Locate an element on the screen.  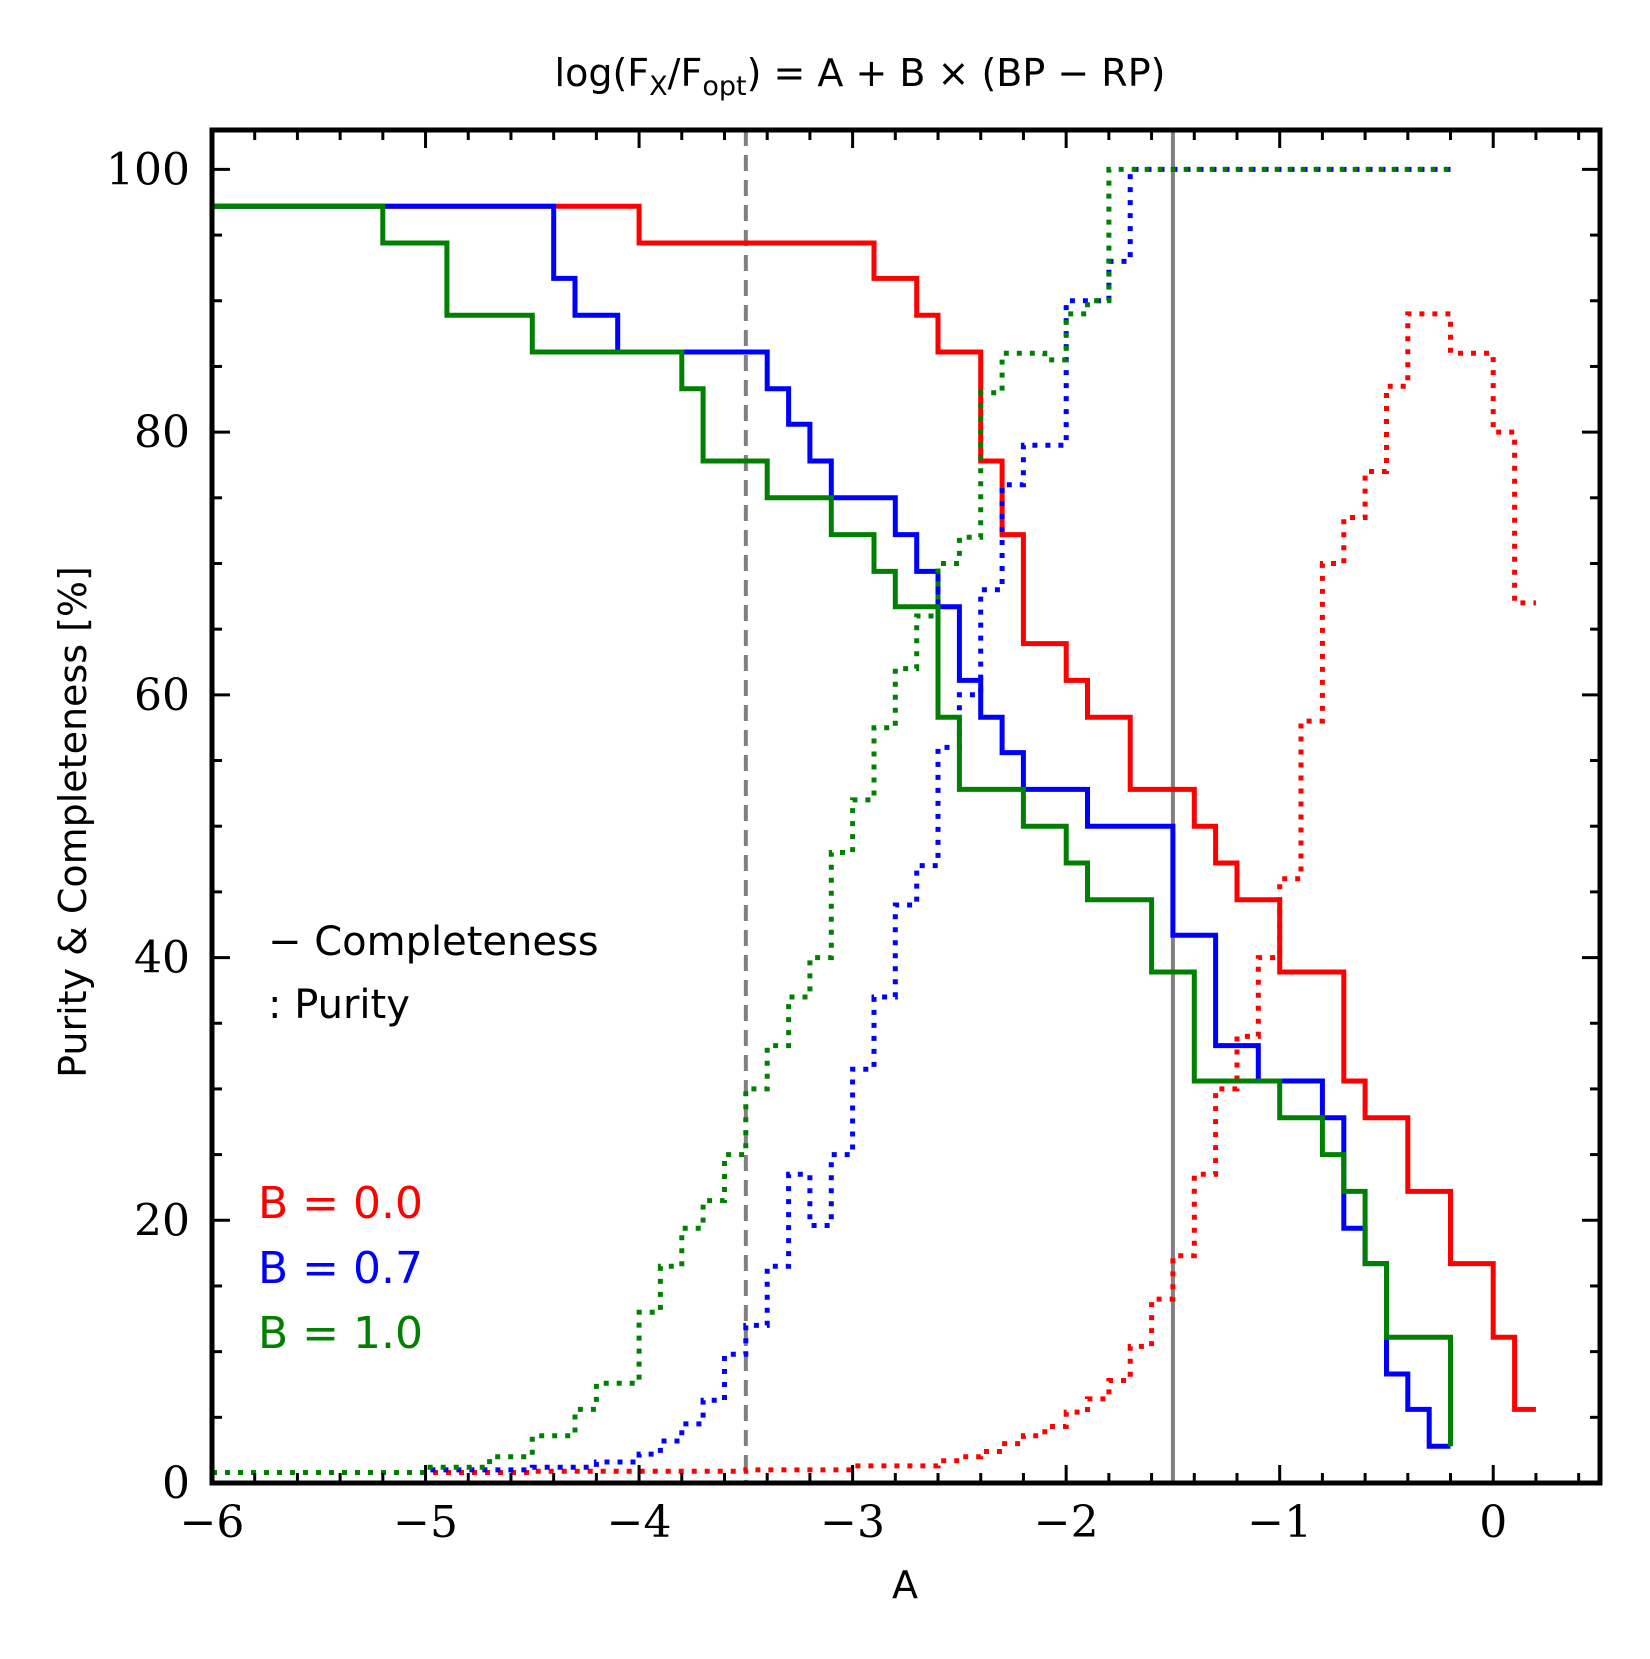
y-tick-label: 20 is located at coordinates (162, 1220).